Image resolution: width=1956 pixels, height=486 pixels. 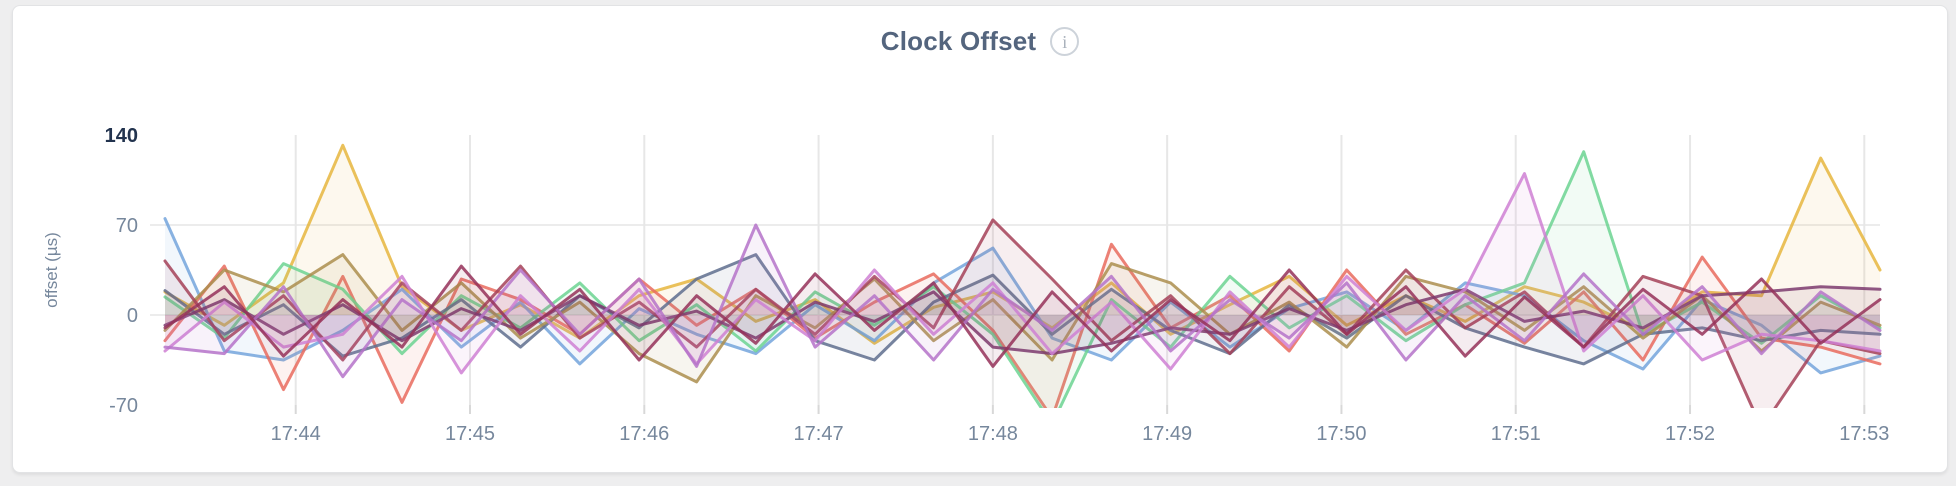 What do you see at coordinates (958, 41) in the screenshot?
I see `chart-title: Clock Offset` at bounding box center [958, 41].